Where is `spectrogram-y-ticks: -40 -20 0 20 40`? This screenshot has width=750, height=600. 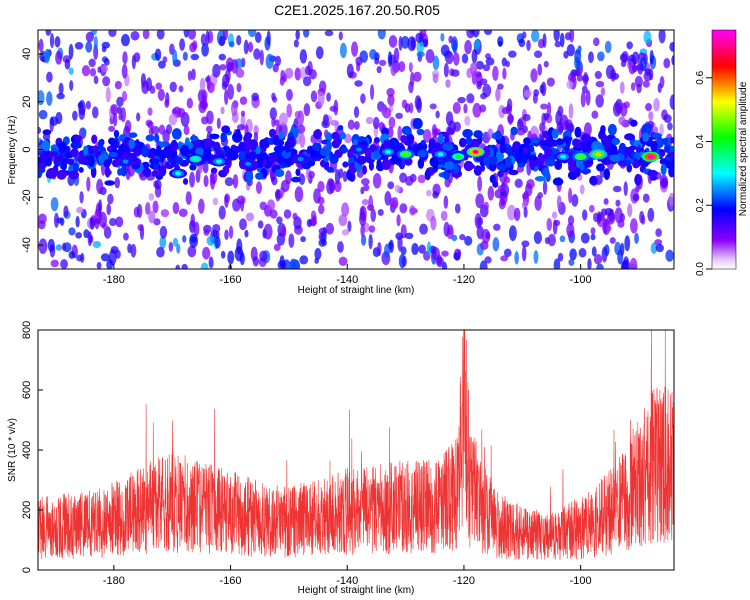 spectrogram-y-ticks: -40 -20 0 20 40 is located at coordinates (32, 150).